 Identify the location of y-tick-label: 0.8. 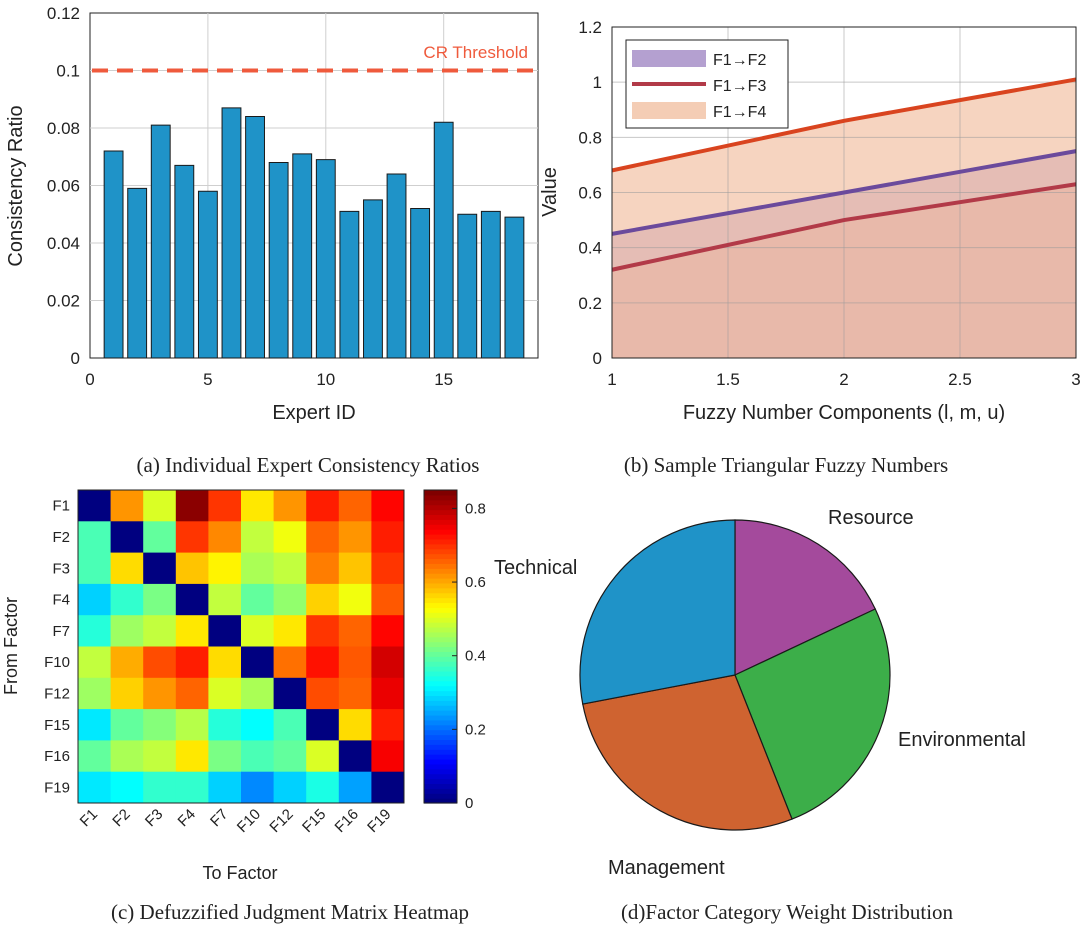
(590, 137).